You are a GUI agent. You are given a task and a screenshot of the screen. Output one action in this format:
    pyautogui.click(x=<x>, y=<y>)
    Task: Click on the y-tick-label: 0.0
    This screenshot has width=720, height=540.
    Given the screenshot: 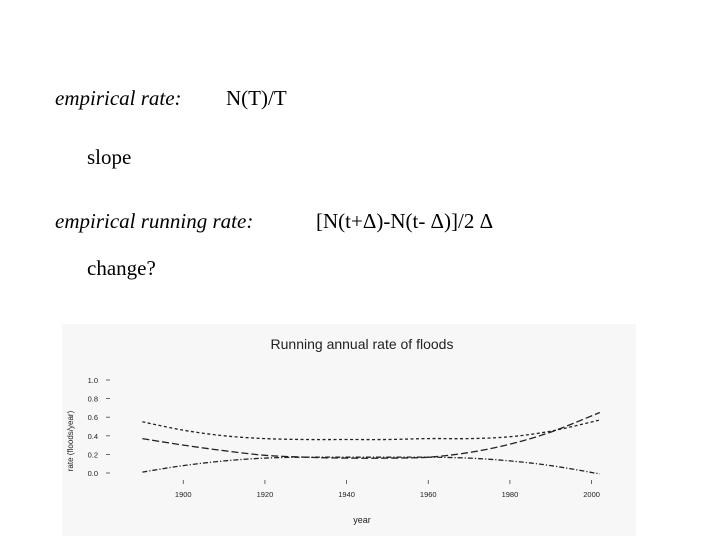 What is the action you would take?
    pyautogui.click(x=93, y=473)
    